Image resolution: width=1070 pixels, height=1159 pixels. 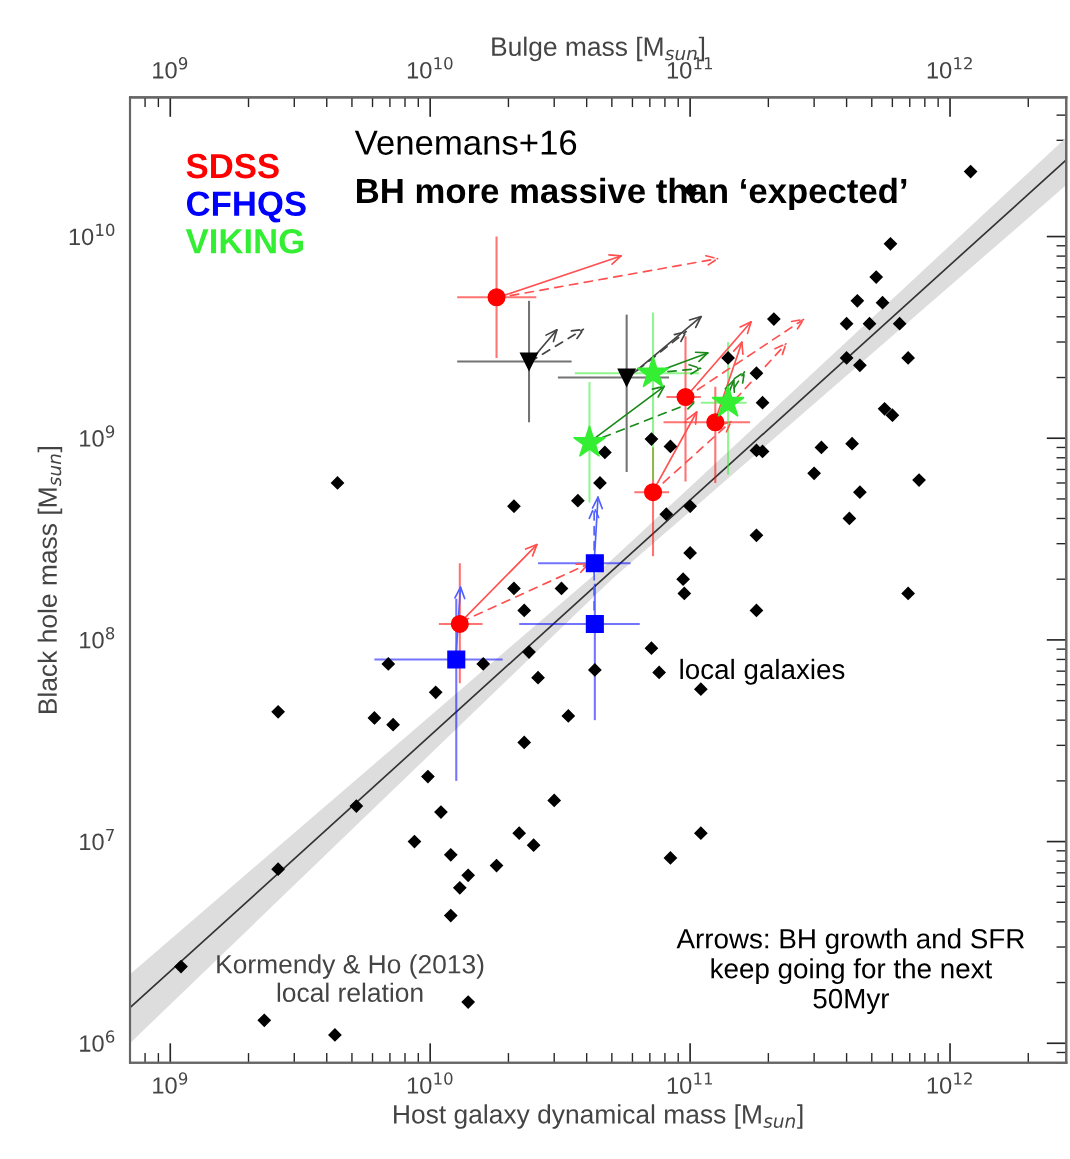 What do you see at coordinates (762, 671) in the screenshot?
I see `annotation: local galaxies` at bounding box center [762, 671].